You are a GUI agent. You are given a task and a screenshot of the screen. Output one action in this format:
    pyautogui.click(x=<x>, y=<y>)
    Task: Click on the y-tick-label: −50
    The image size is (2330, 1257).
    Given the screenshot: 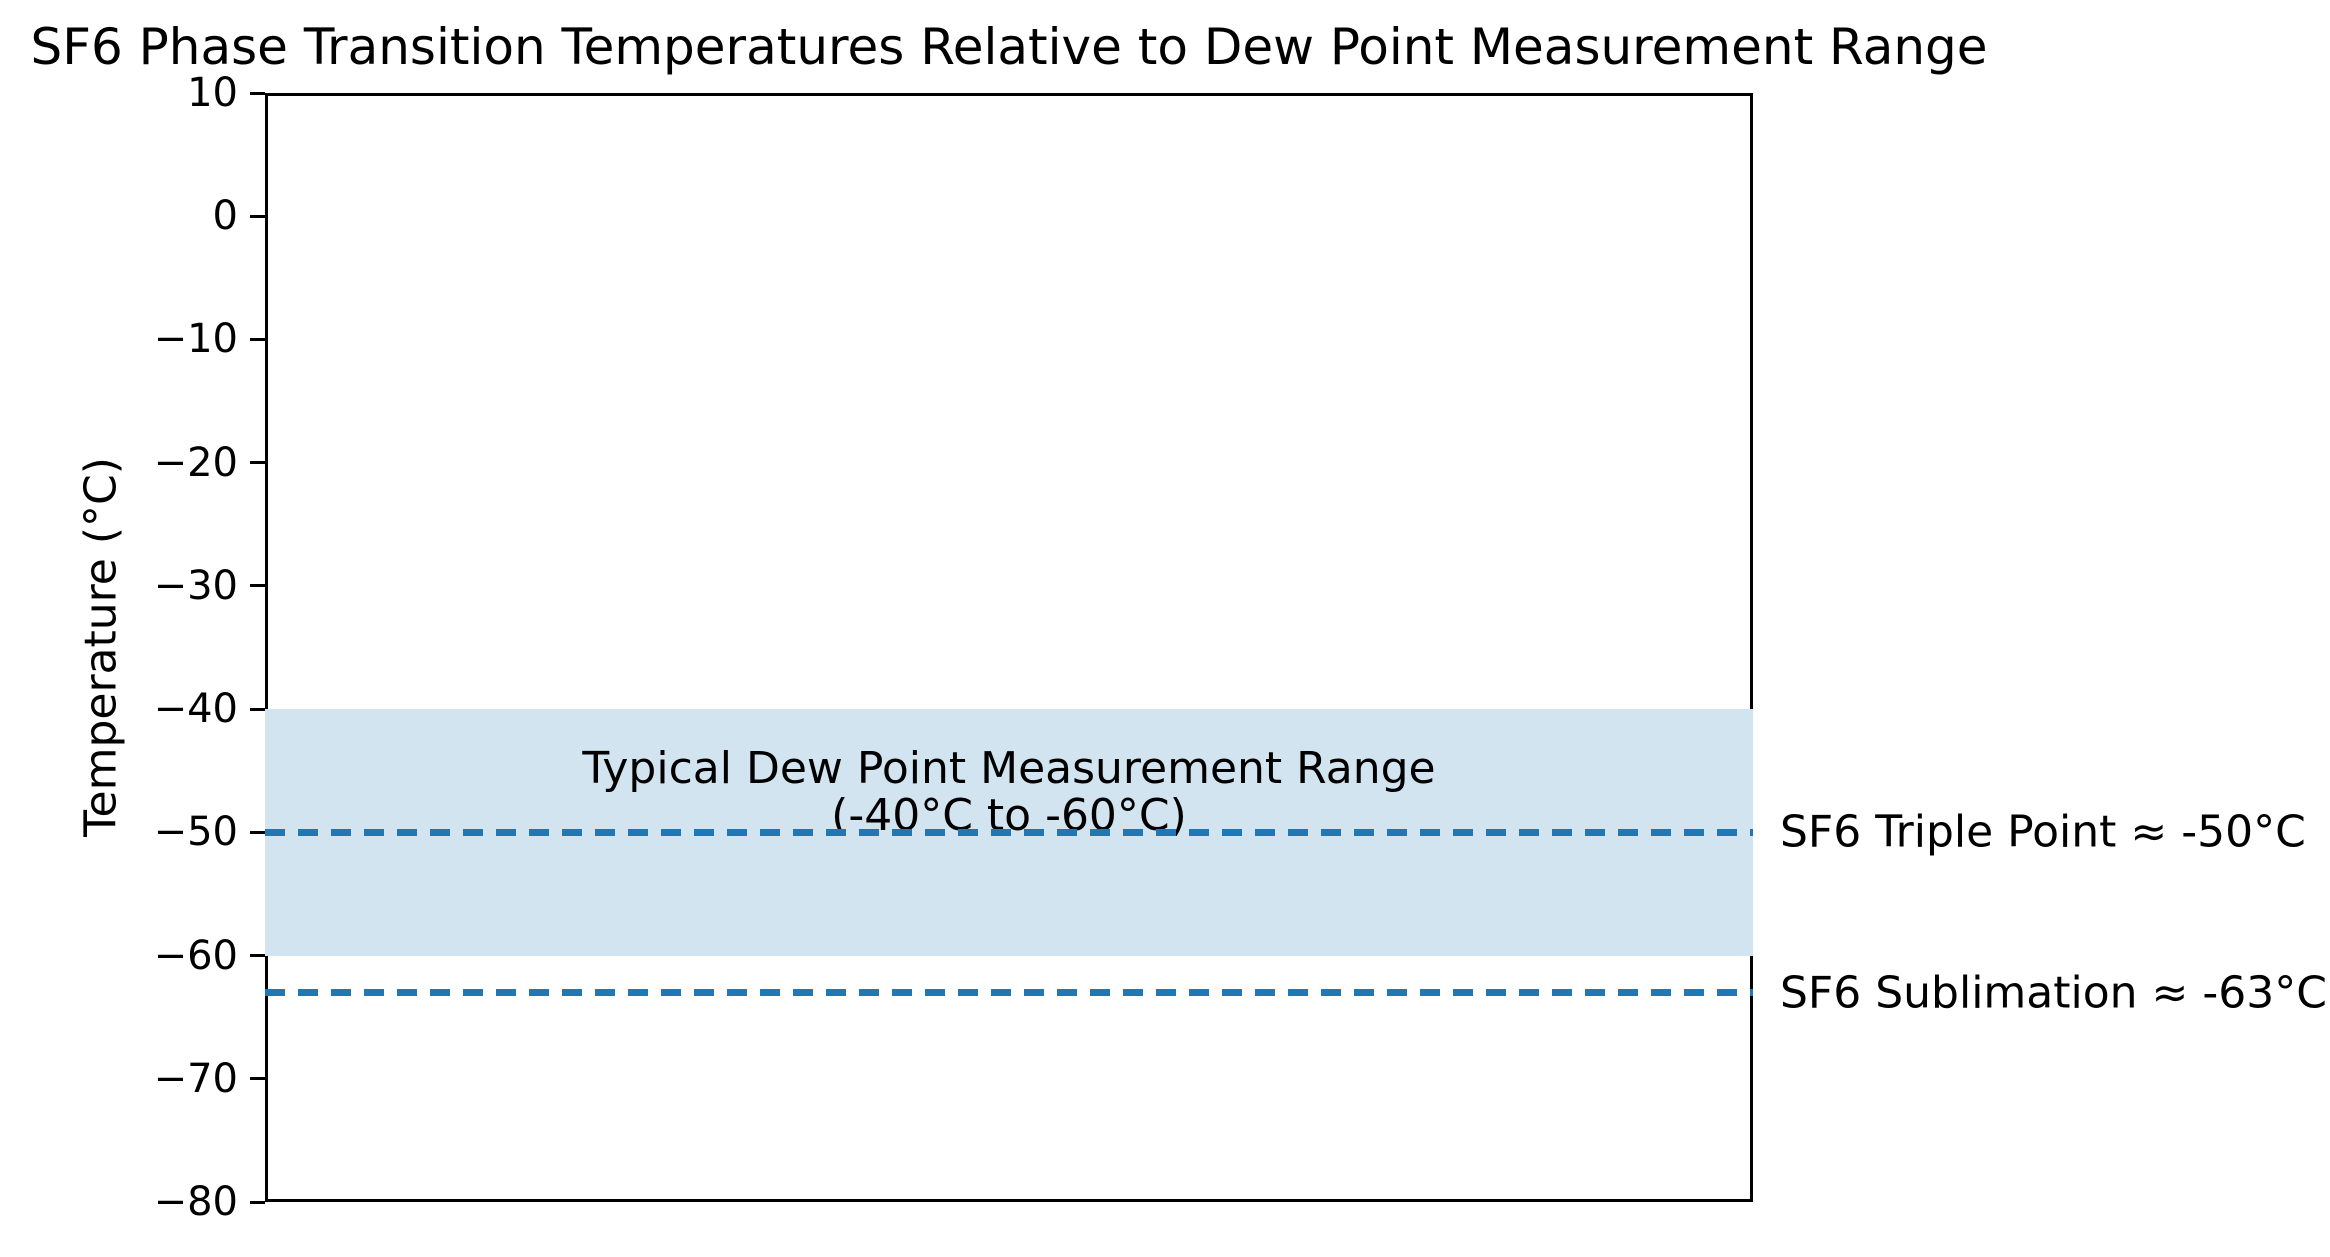 What is the action you would take?
    pyautogui.click(x=195, y=832)
    